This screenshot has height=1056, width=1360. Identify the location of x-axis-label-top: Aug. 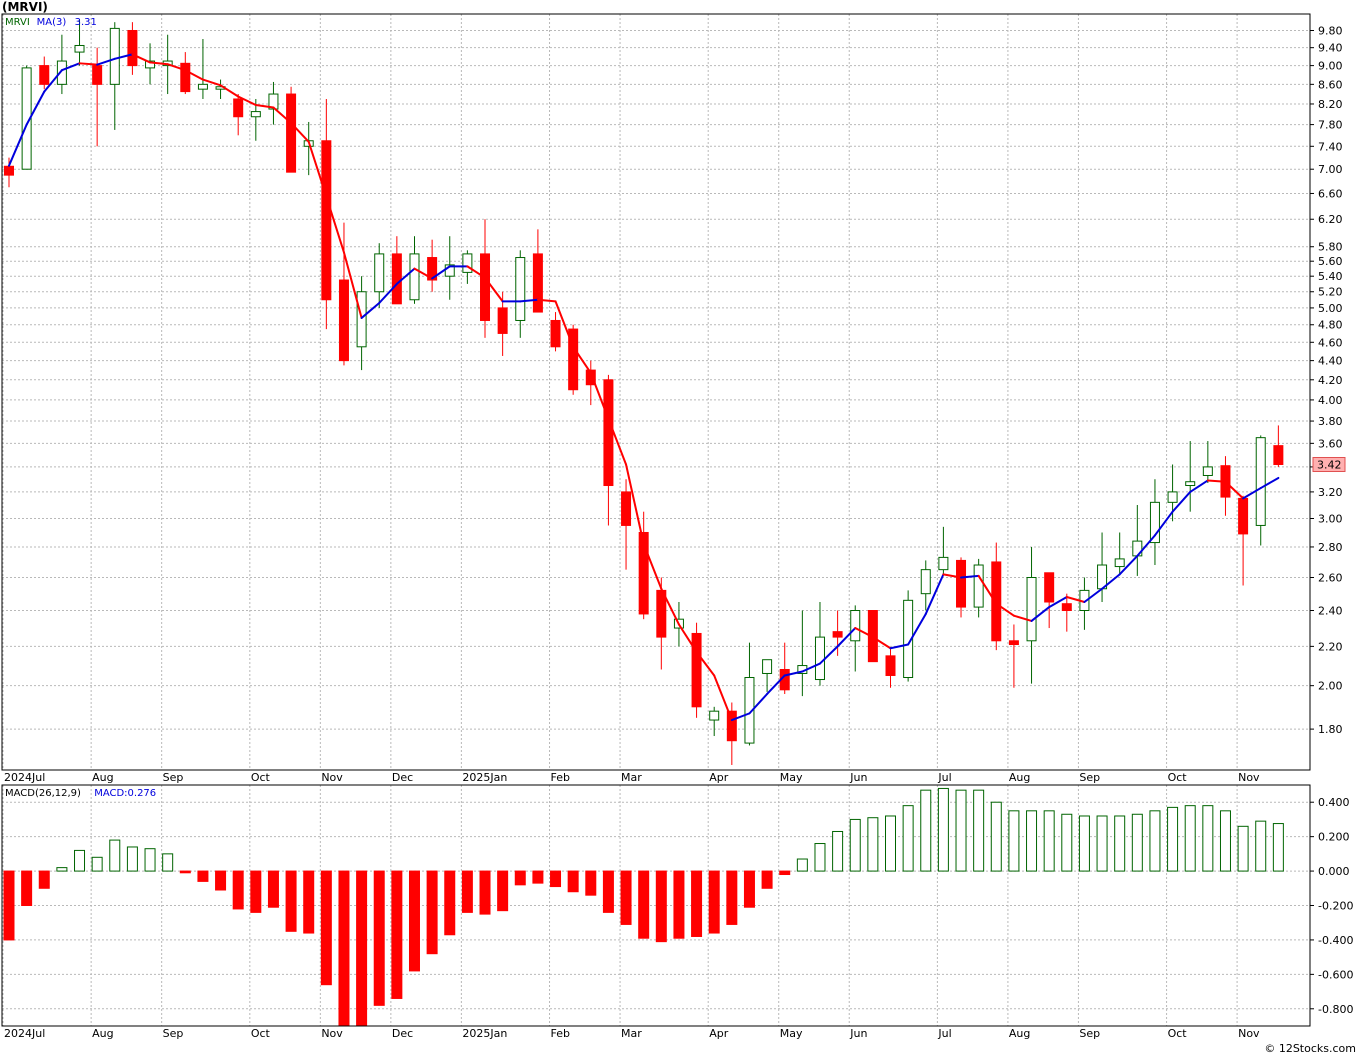
(1019, 777).